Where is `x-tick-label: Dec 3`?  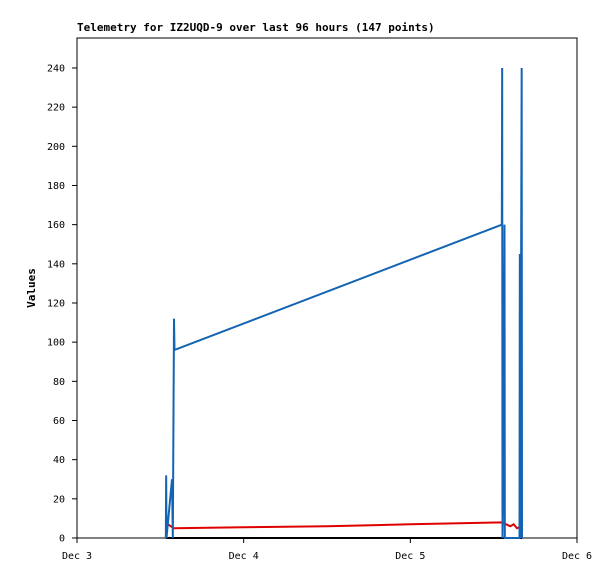
x-tick-label: Dec 3 is located at coordinates (77, 556).